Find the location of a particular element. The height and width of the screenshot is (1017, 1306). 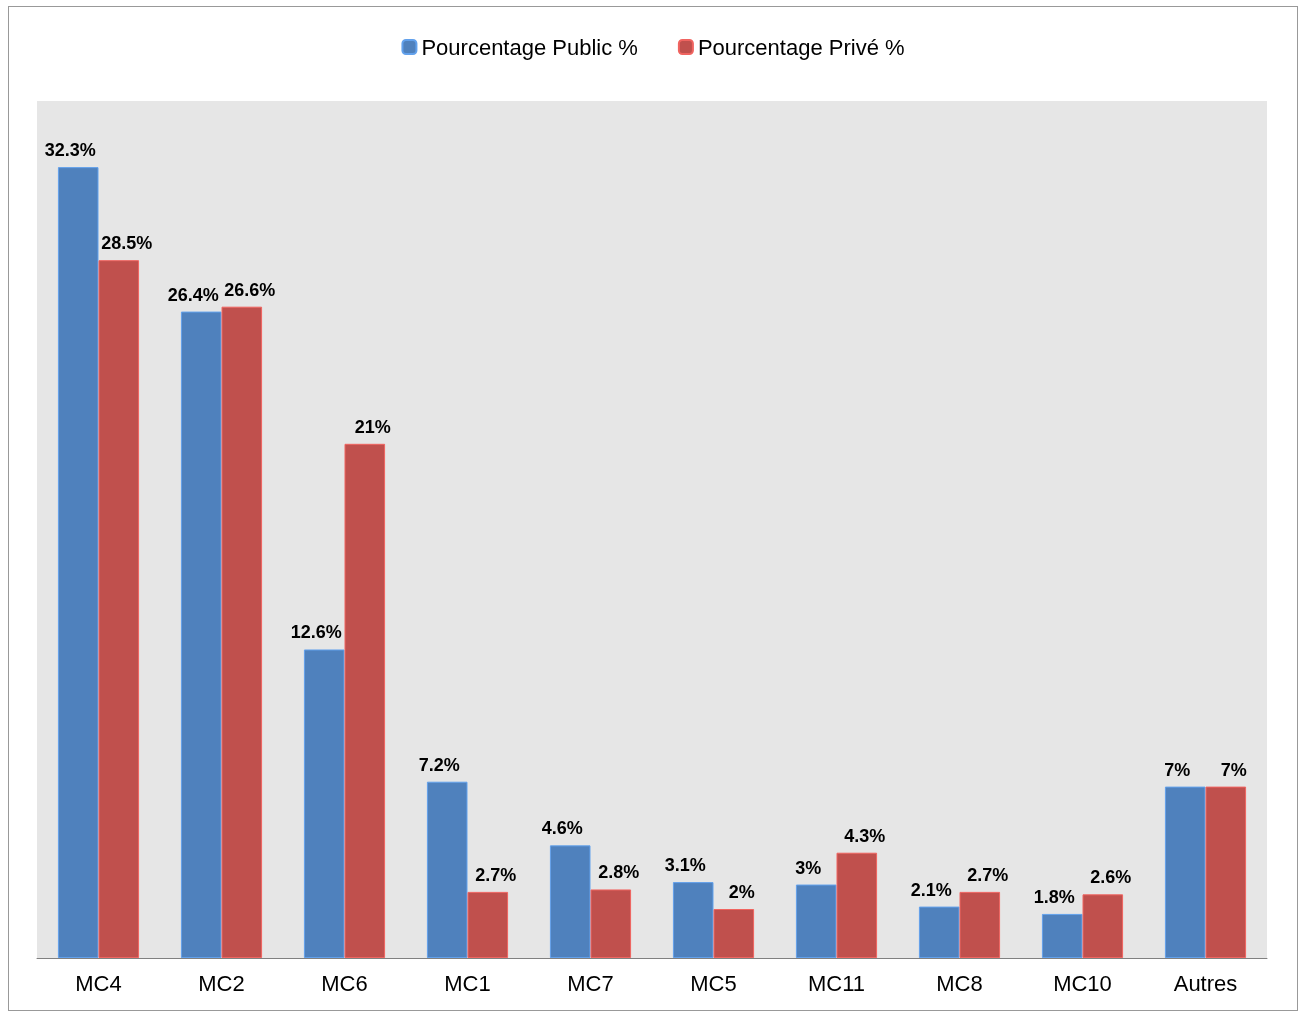

data-label: 1.8% is located at coordinates (1054, 896).